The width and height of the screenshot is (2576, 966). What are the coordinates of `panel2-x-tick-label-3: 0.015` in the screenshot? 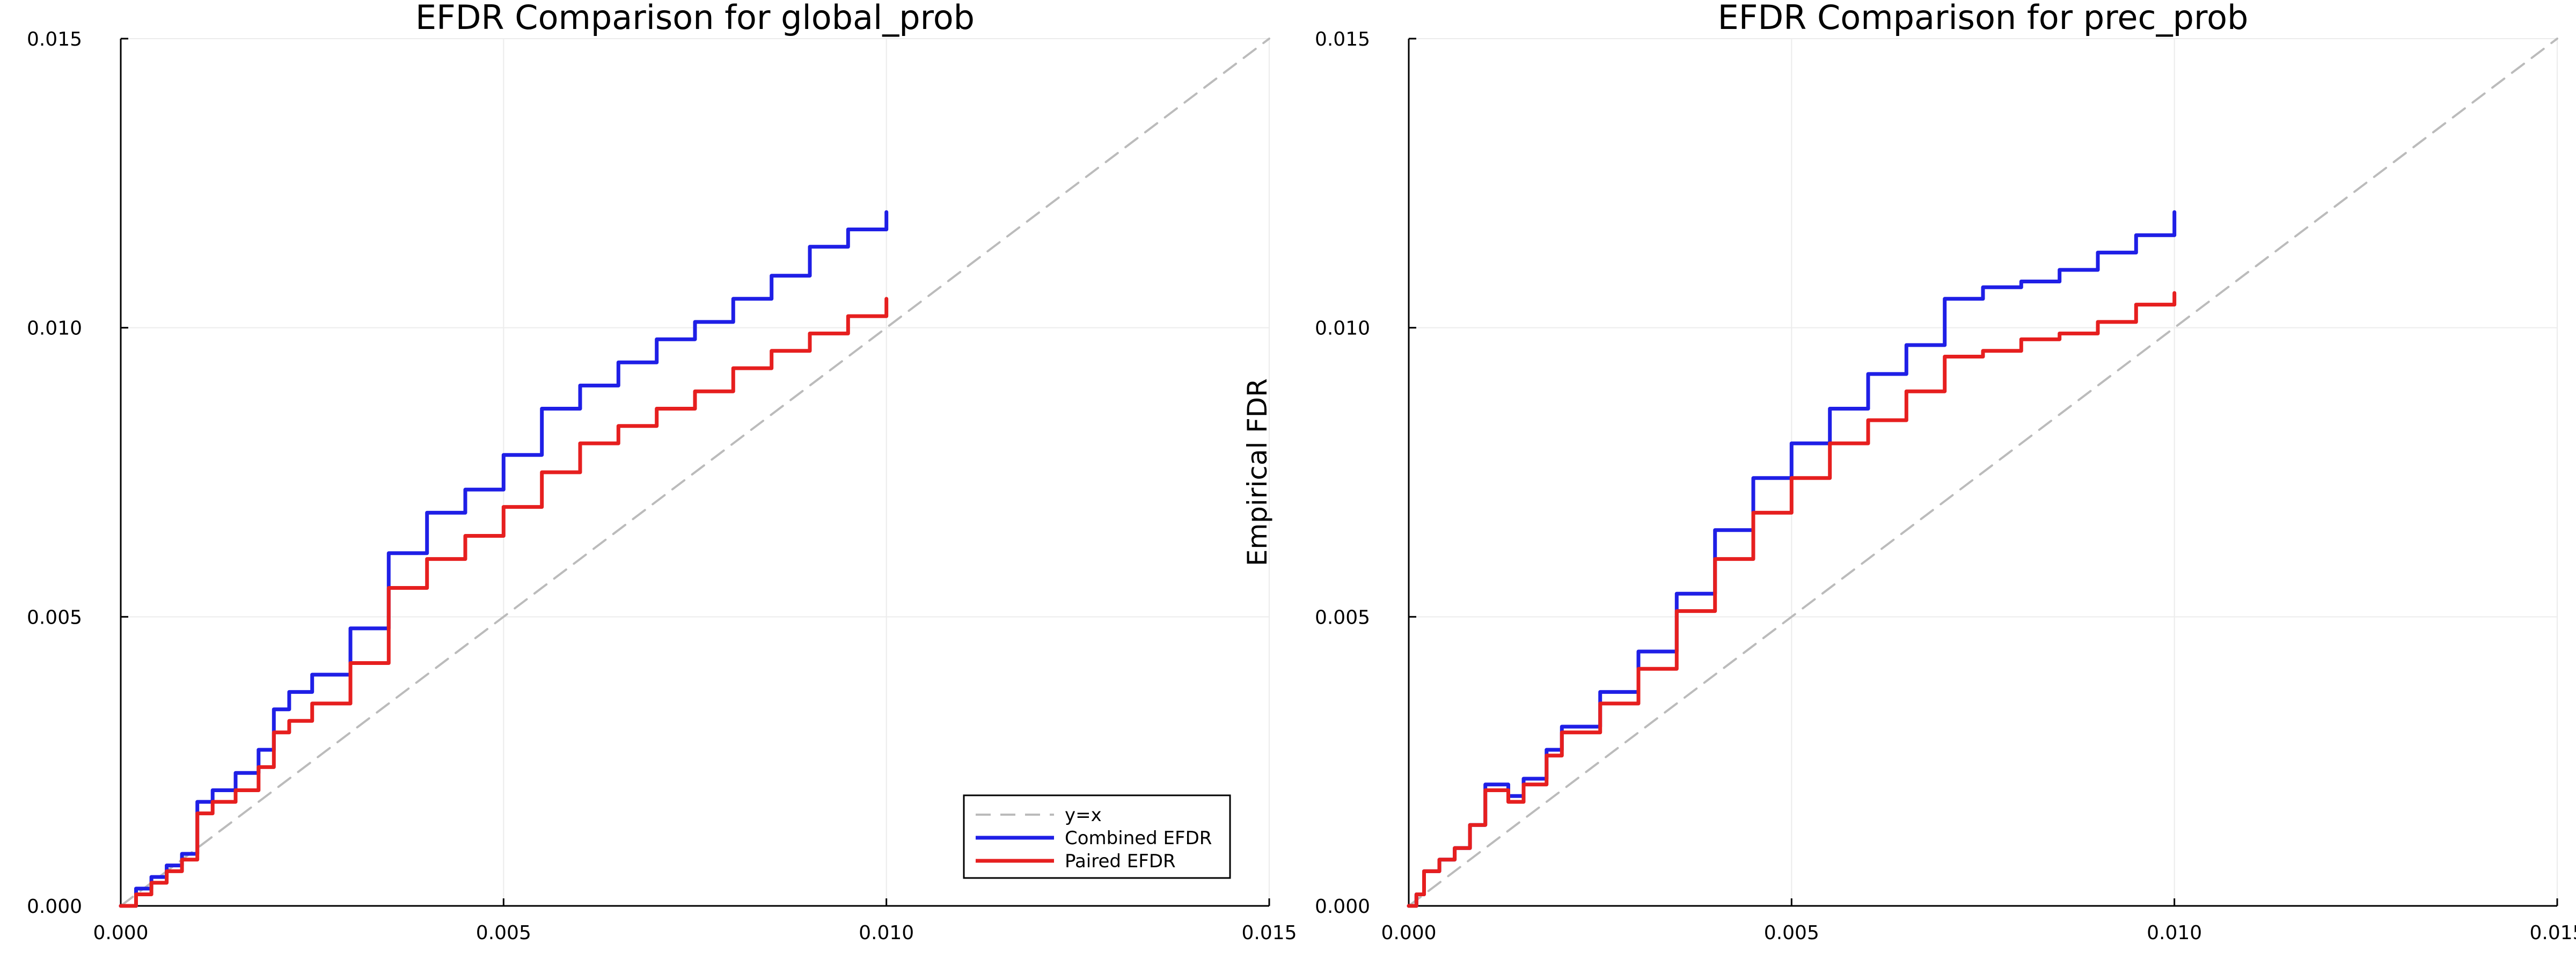 It's located at (2552, 933).